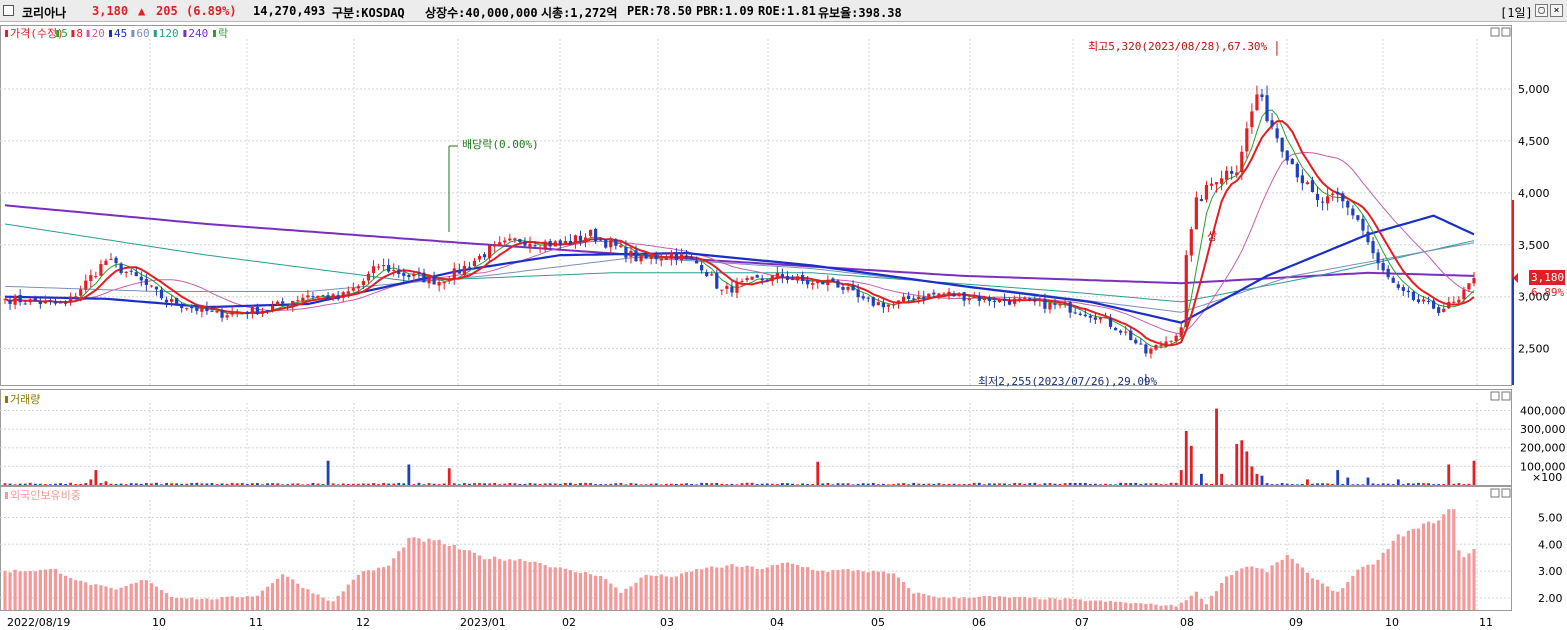  Describe the element at coordinates (1541, 10) in the screenshot. I see `restore-icon: ▢` at that location.